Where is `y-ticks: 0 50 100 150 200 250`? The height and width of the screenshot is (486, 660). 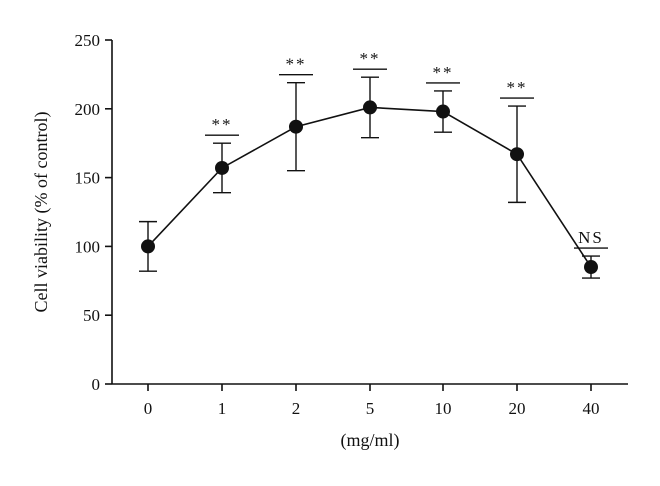
y-ticks: 0 50 100 150 200 250 is located at coordinates (93, 212).